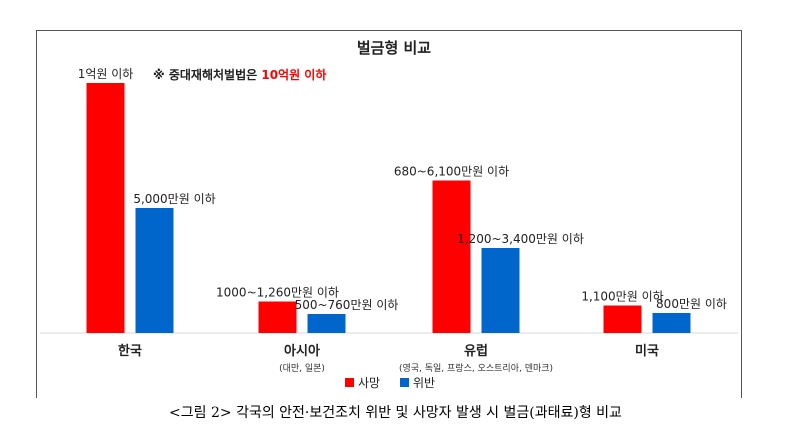  I want to click on category-label-미국: 미국, so click(647, 351).